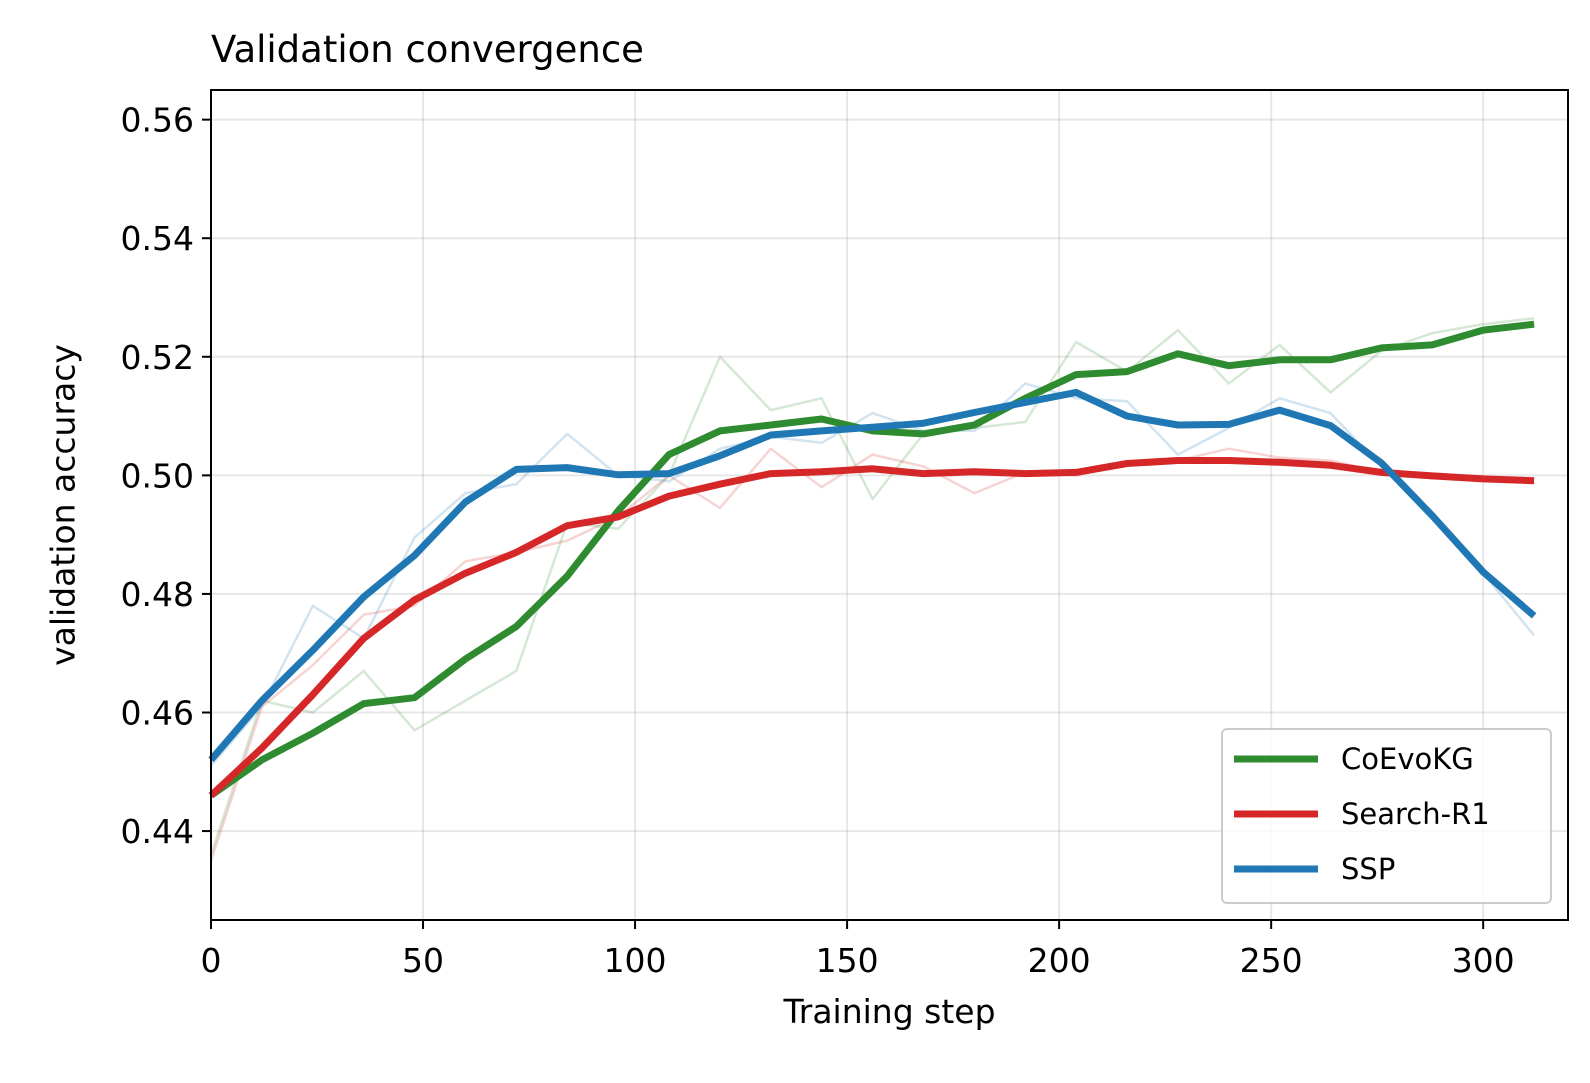 Image resolution: width=1590 pixels, height=1083 pixels. I want to click on x-axis-ticks: 0 50 100 150 200 250 300, so click(858, 950).